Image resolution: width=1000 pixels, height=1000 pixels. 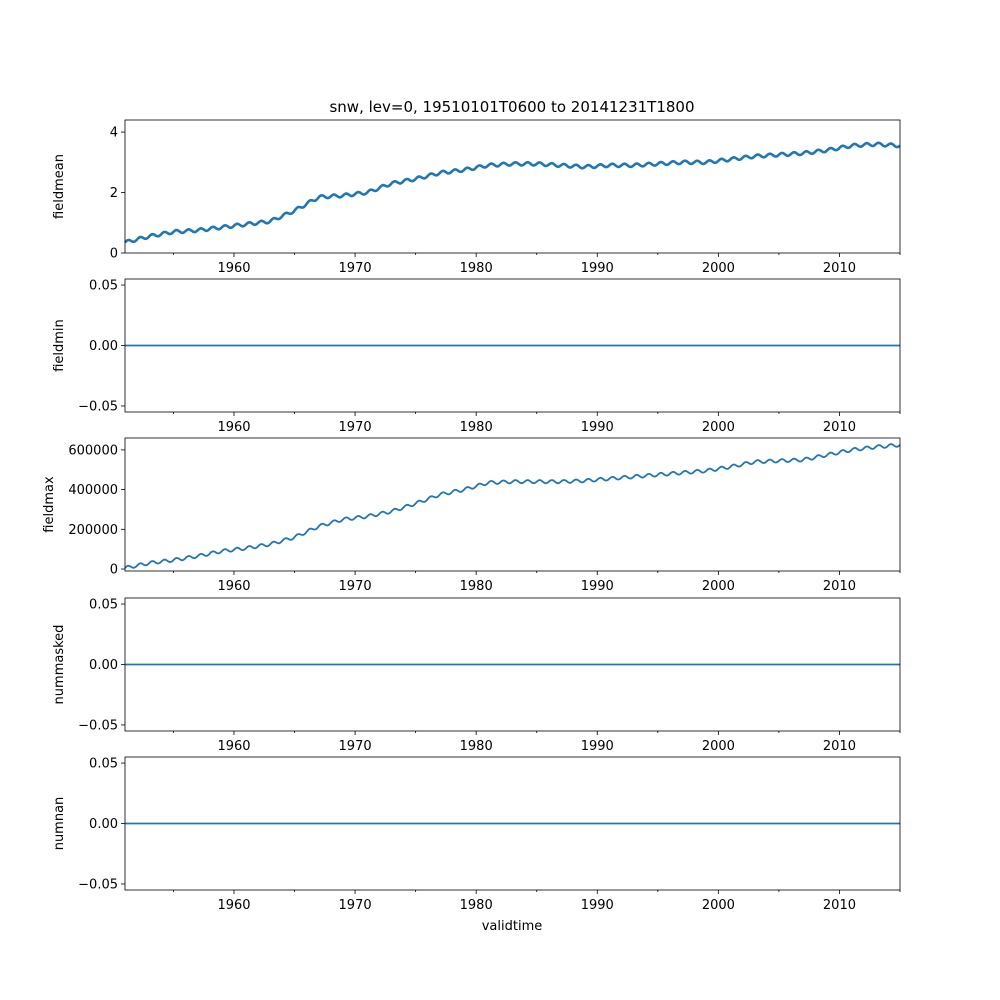 I want to click on y-tick-label: 2, so click(x=114, y=193).